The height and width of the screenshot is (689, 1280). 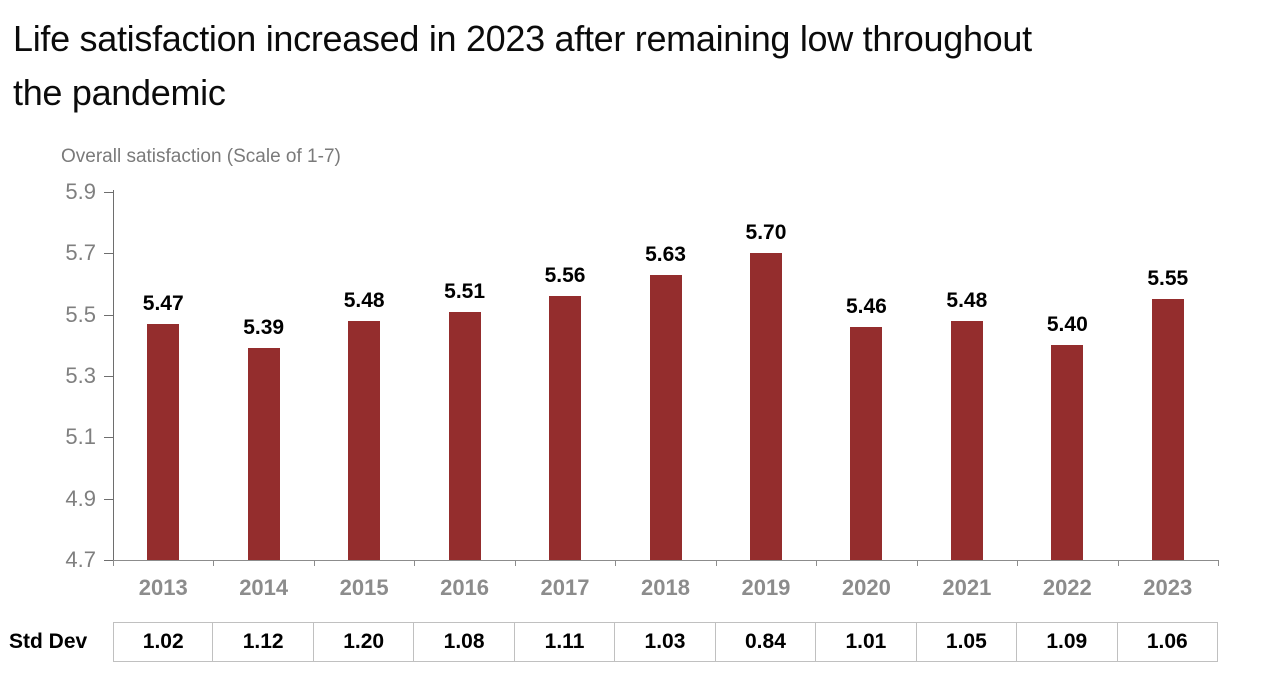 What do you see at coordinates (765, 406) in the screenshot?
I see `bar-2019` at bounding box center [765, 406].